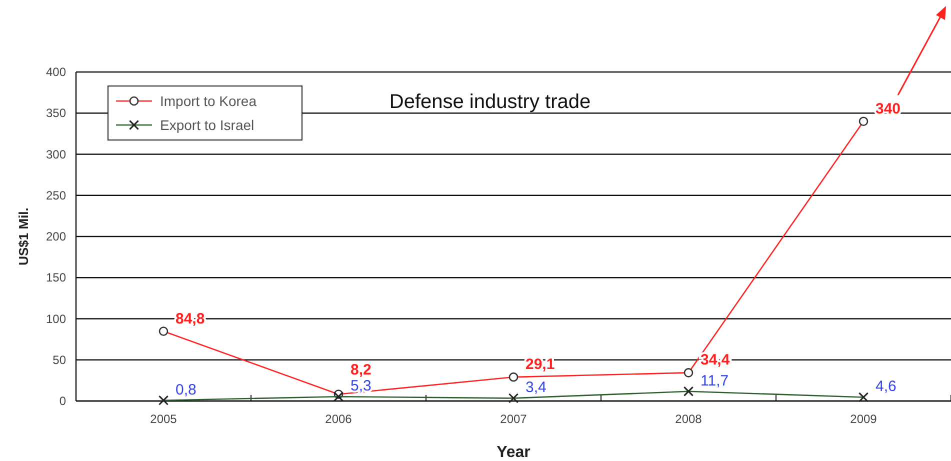 This screenshot has width=951, height=461. I want to click on x-tick-label: 2007, so click(514, 419).